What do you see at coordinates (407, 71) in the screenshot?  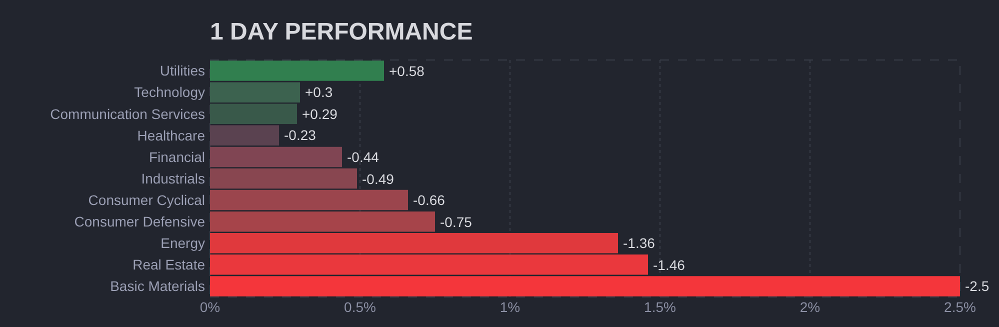 I see `data-label: +0.58` at bounding box center [407, 71].